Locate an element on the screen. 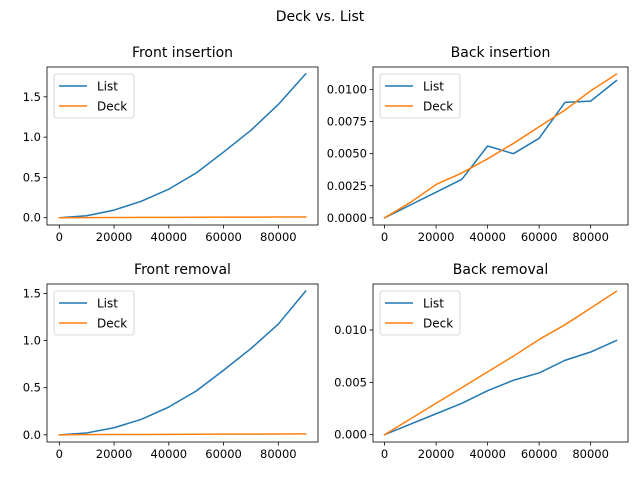  y-tick-label: 0.000 is located at coordinates (350, 435).